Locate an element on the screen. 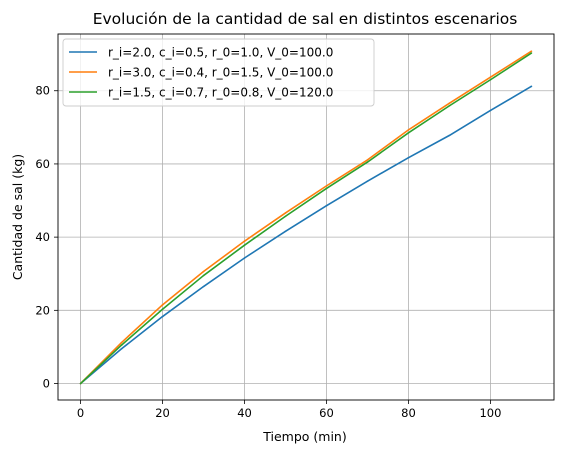 The image size is (562, 459). x-tick-label: 60 is located at coordinates (326, 413).